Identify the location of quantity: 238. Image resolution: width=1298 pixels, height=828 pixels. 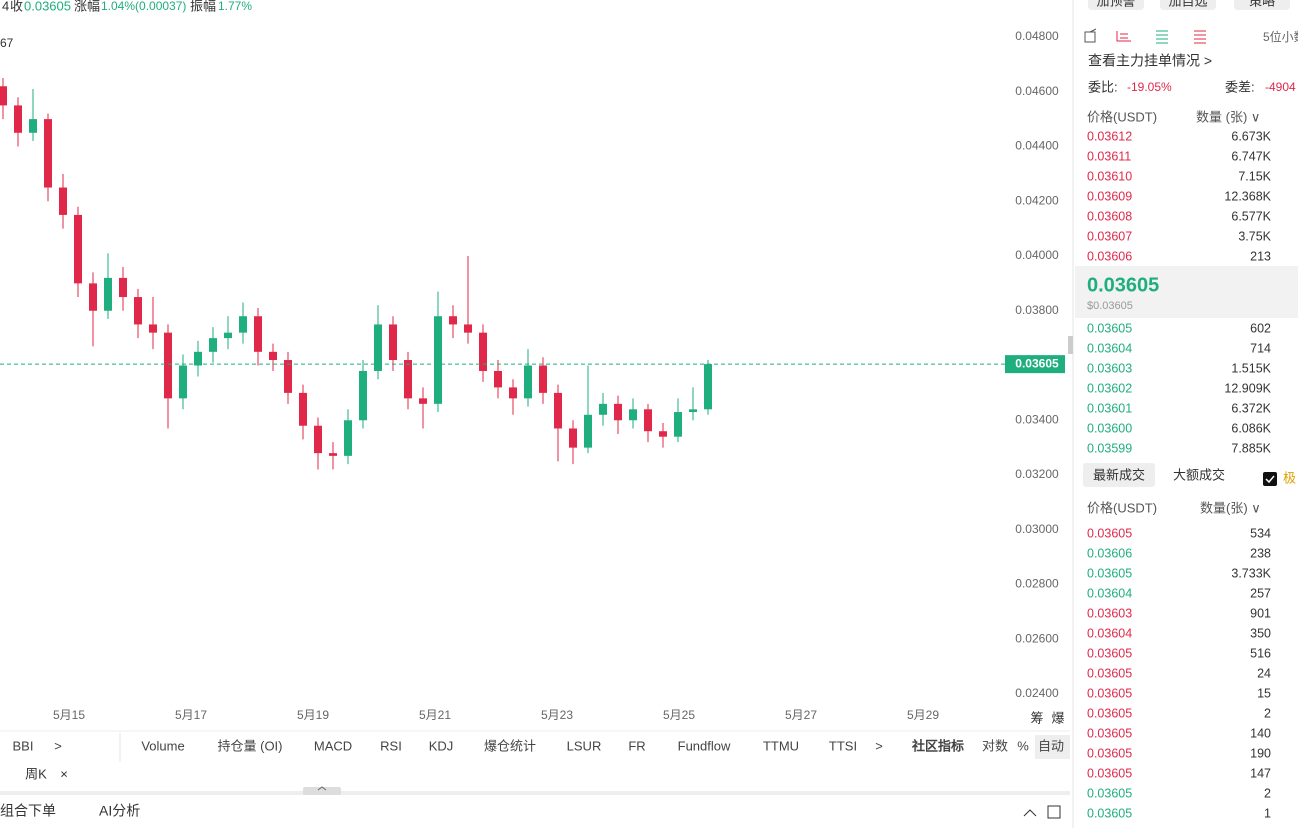
(1260, 553).